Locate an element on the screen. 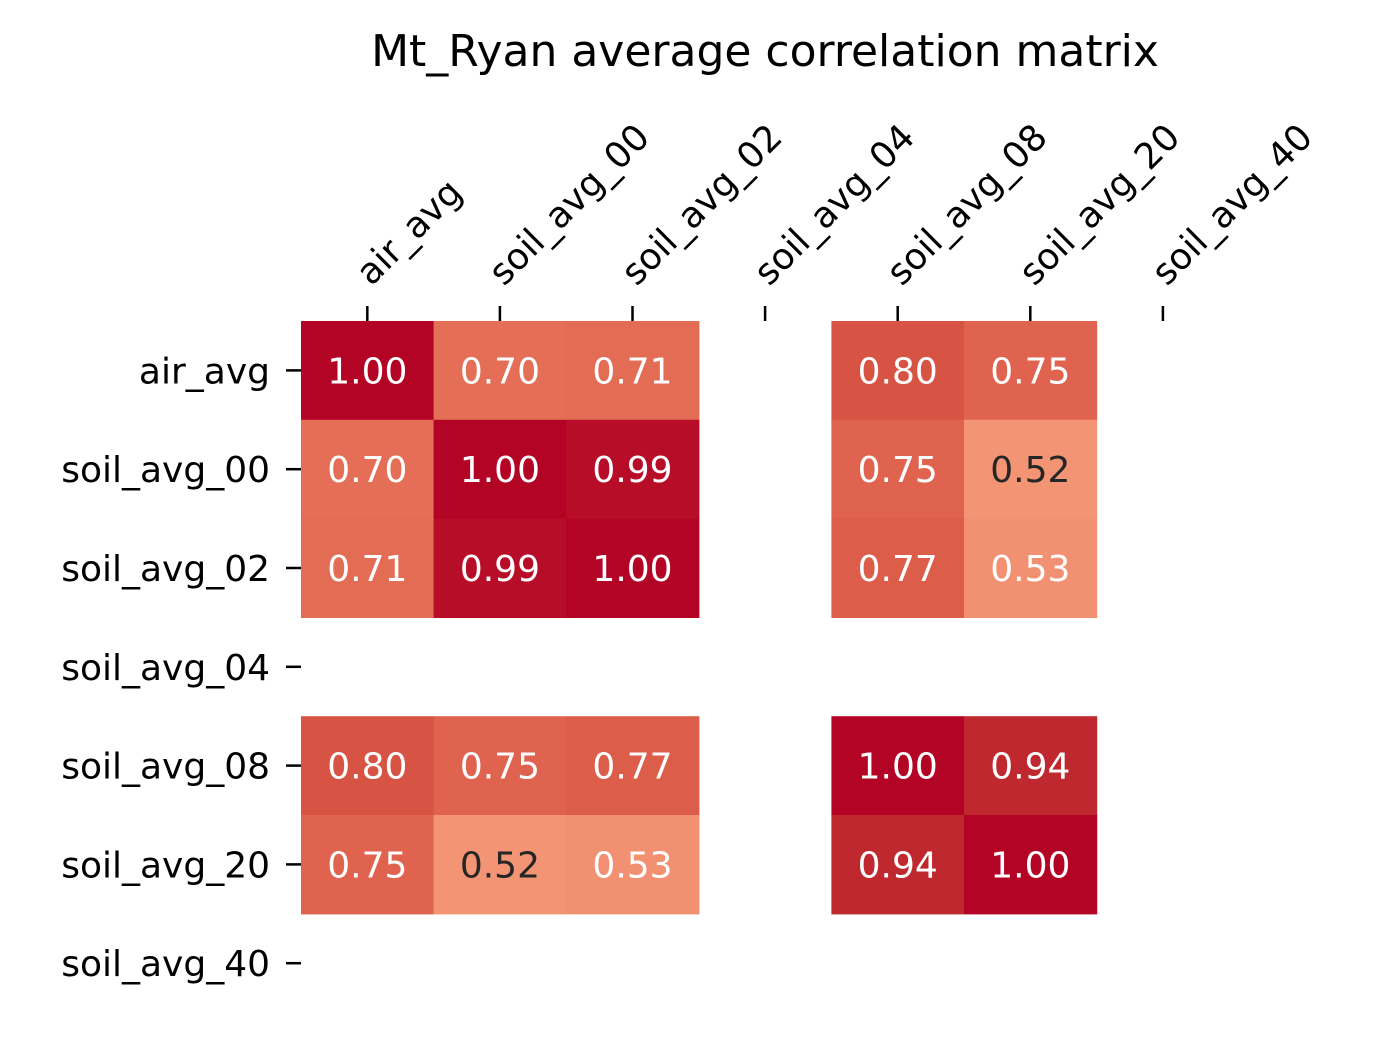 The width and height of the screenshot is (1393, 1044). heatmap-cell-soil_avg_00-air_avg is located at coordinates (368, 469).